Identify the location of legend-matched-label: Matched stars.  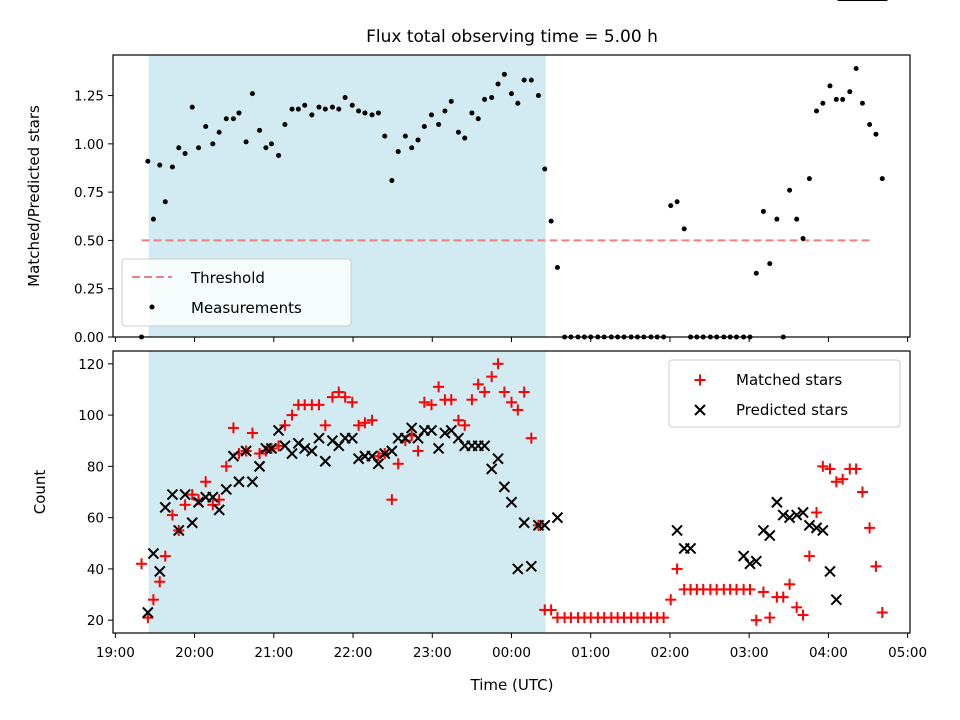
(789, 380).